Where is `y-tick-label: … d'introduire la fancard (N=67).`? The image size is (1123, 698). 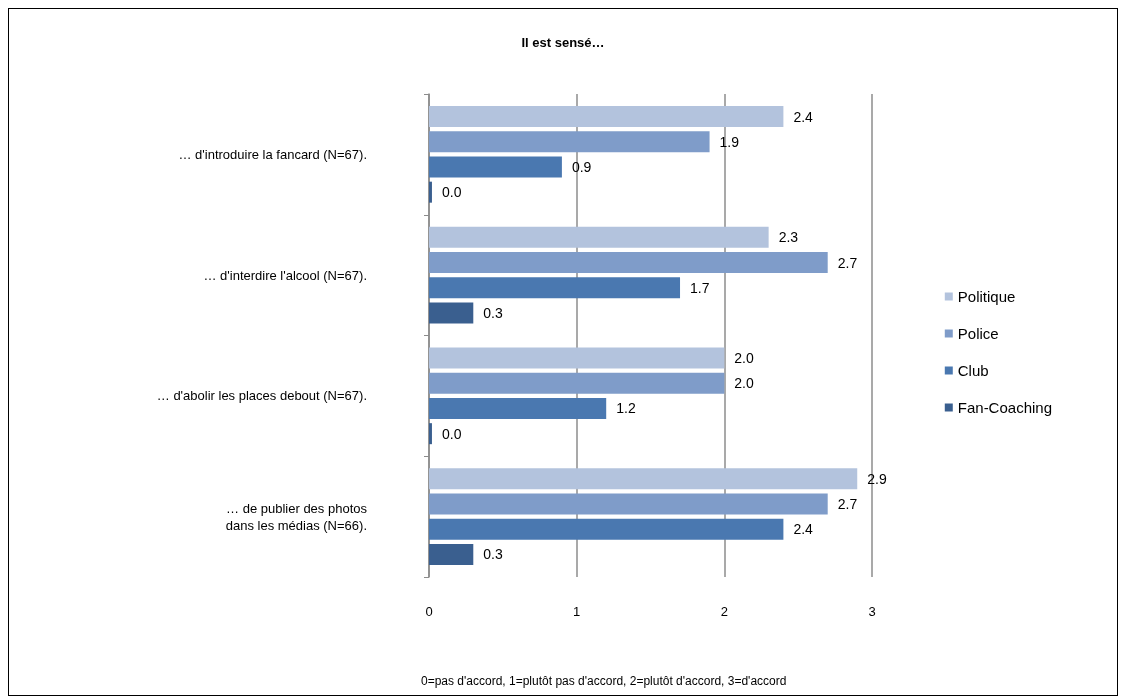
y-tick-label: … d'introduire la fancard (N=67). is located at coordinates (272, 154).